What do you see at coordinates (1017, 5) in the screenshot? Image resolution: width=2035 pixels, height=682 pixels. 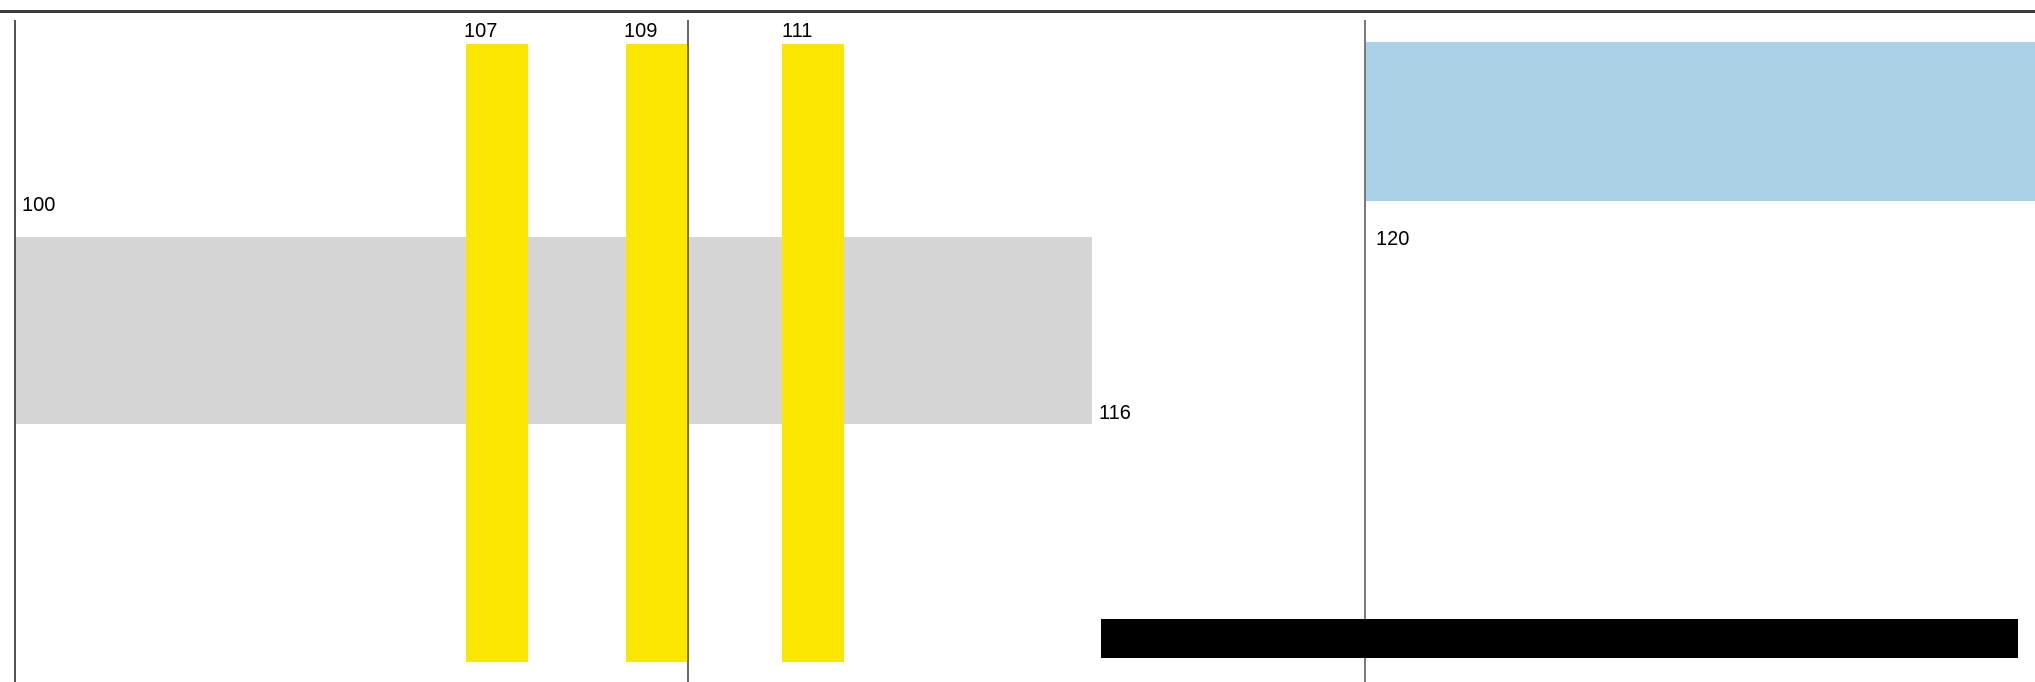 I see `top-strip` at bounding box center [1017, 5].